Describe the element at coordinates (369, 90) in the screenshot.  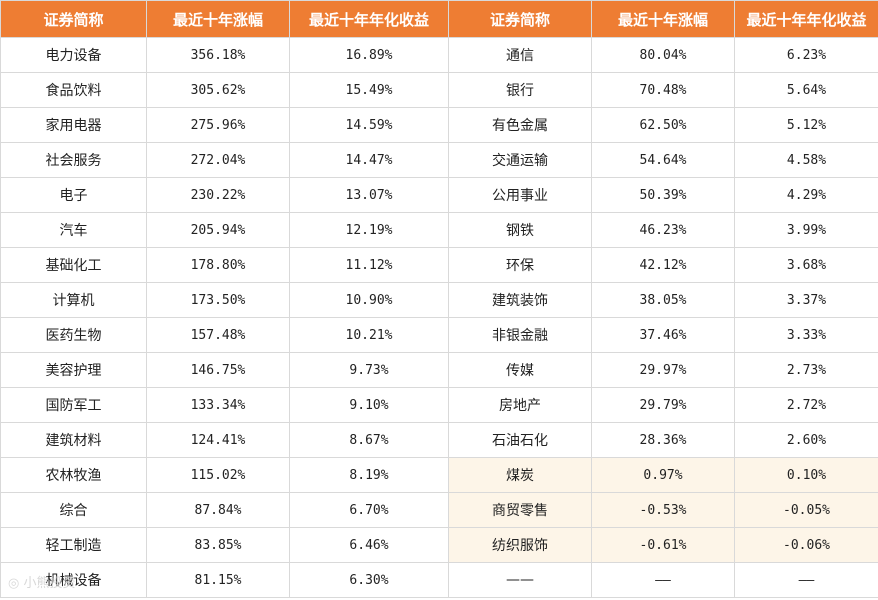
I see `annualized-return-left: 15.49%` at that location.